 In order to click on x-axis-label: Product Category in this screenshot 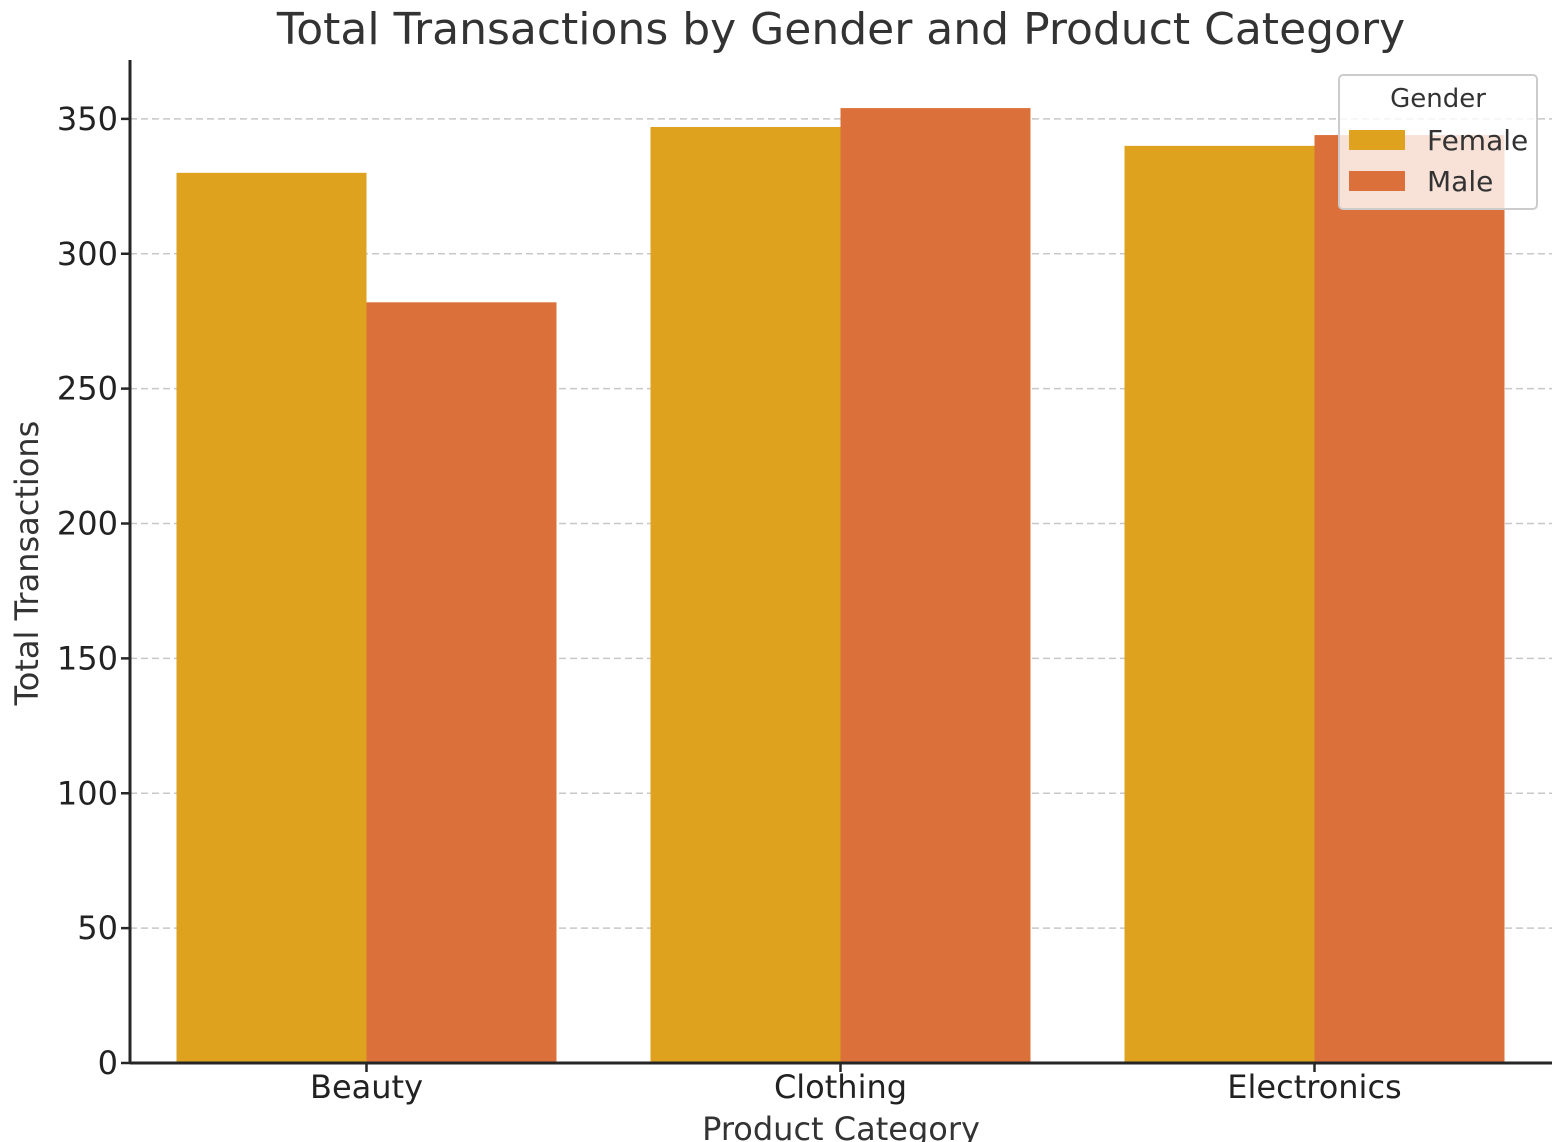, I will do `click(841, 1126)`.